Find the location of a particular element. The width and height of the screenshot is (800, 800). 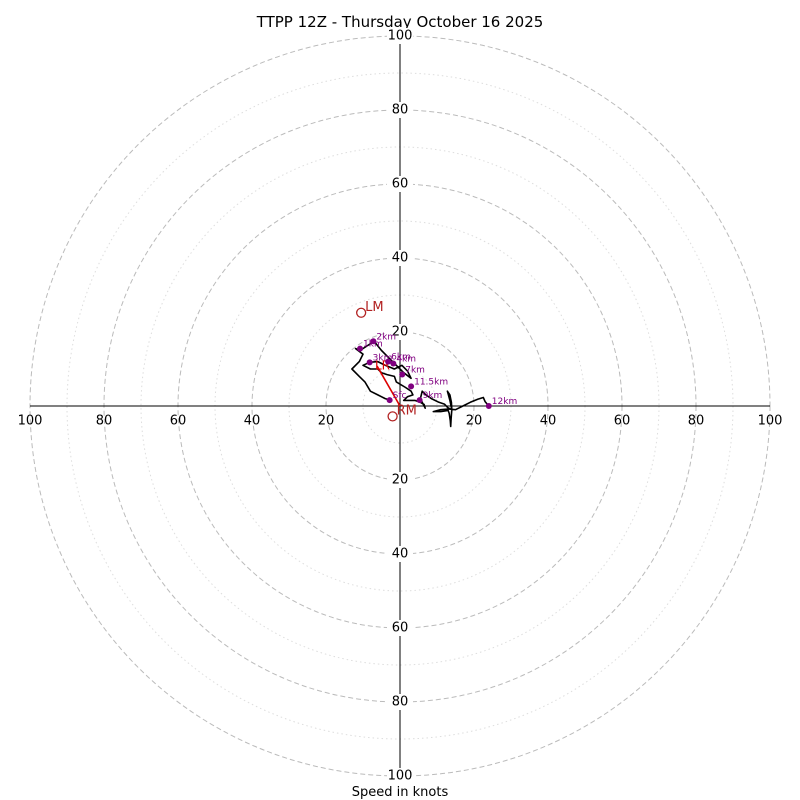

bunkers-lm-label: LM is located at coordinates (374, 307).